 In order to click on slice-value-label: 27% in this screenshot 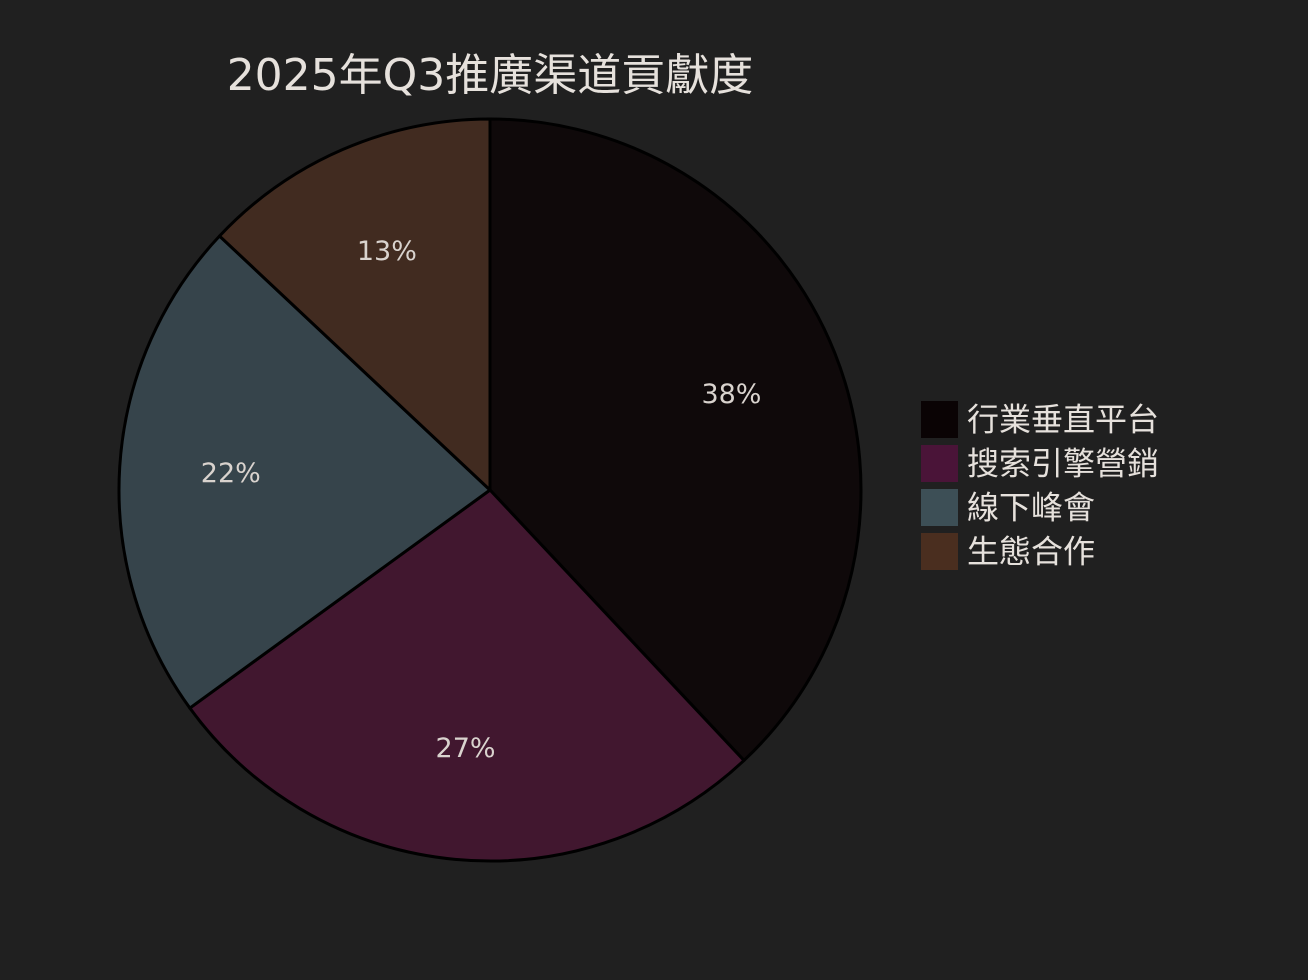, I will do `click(466, 748)`.